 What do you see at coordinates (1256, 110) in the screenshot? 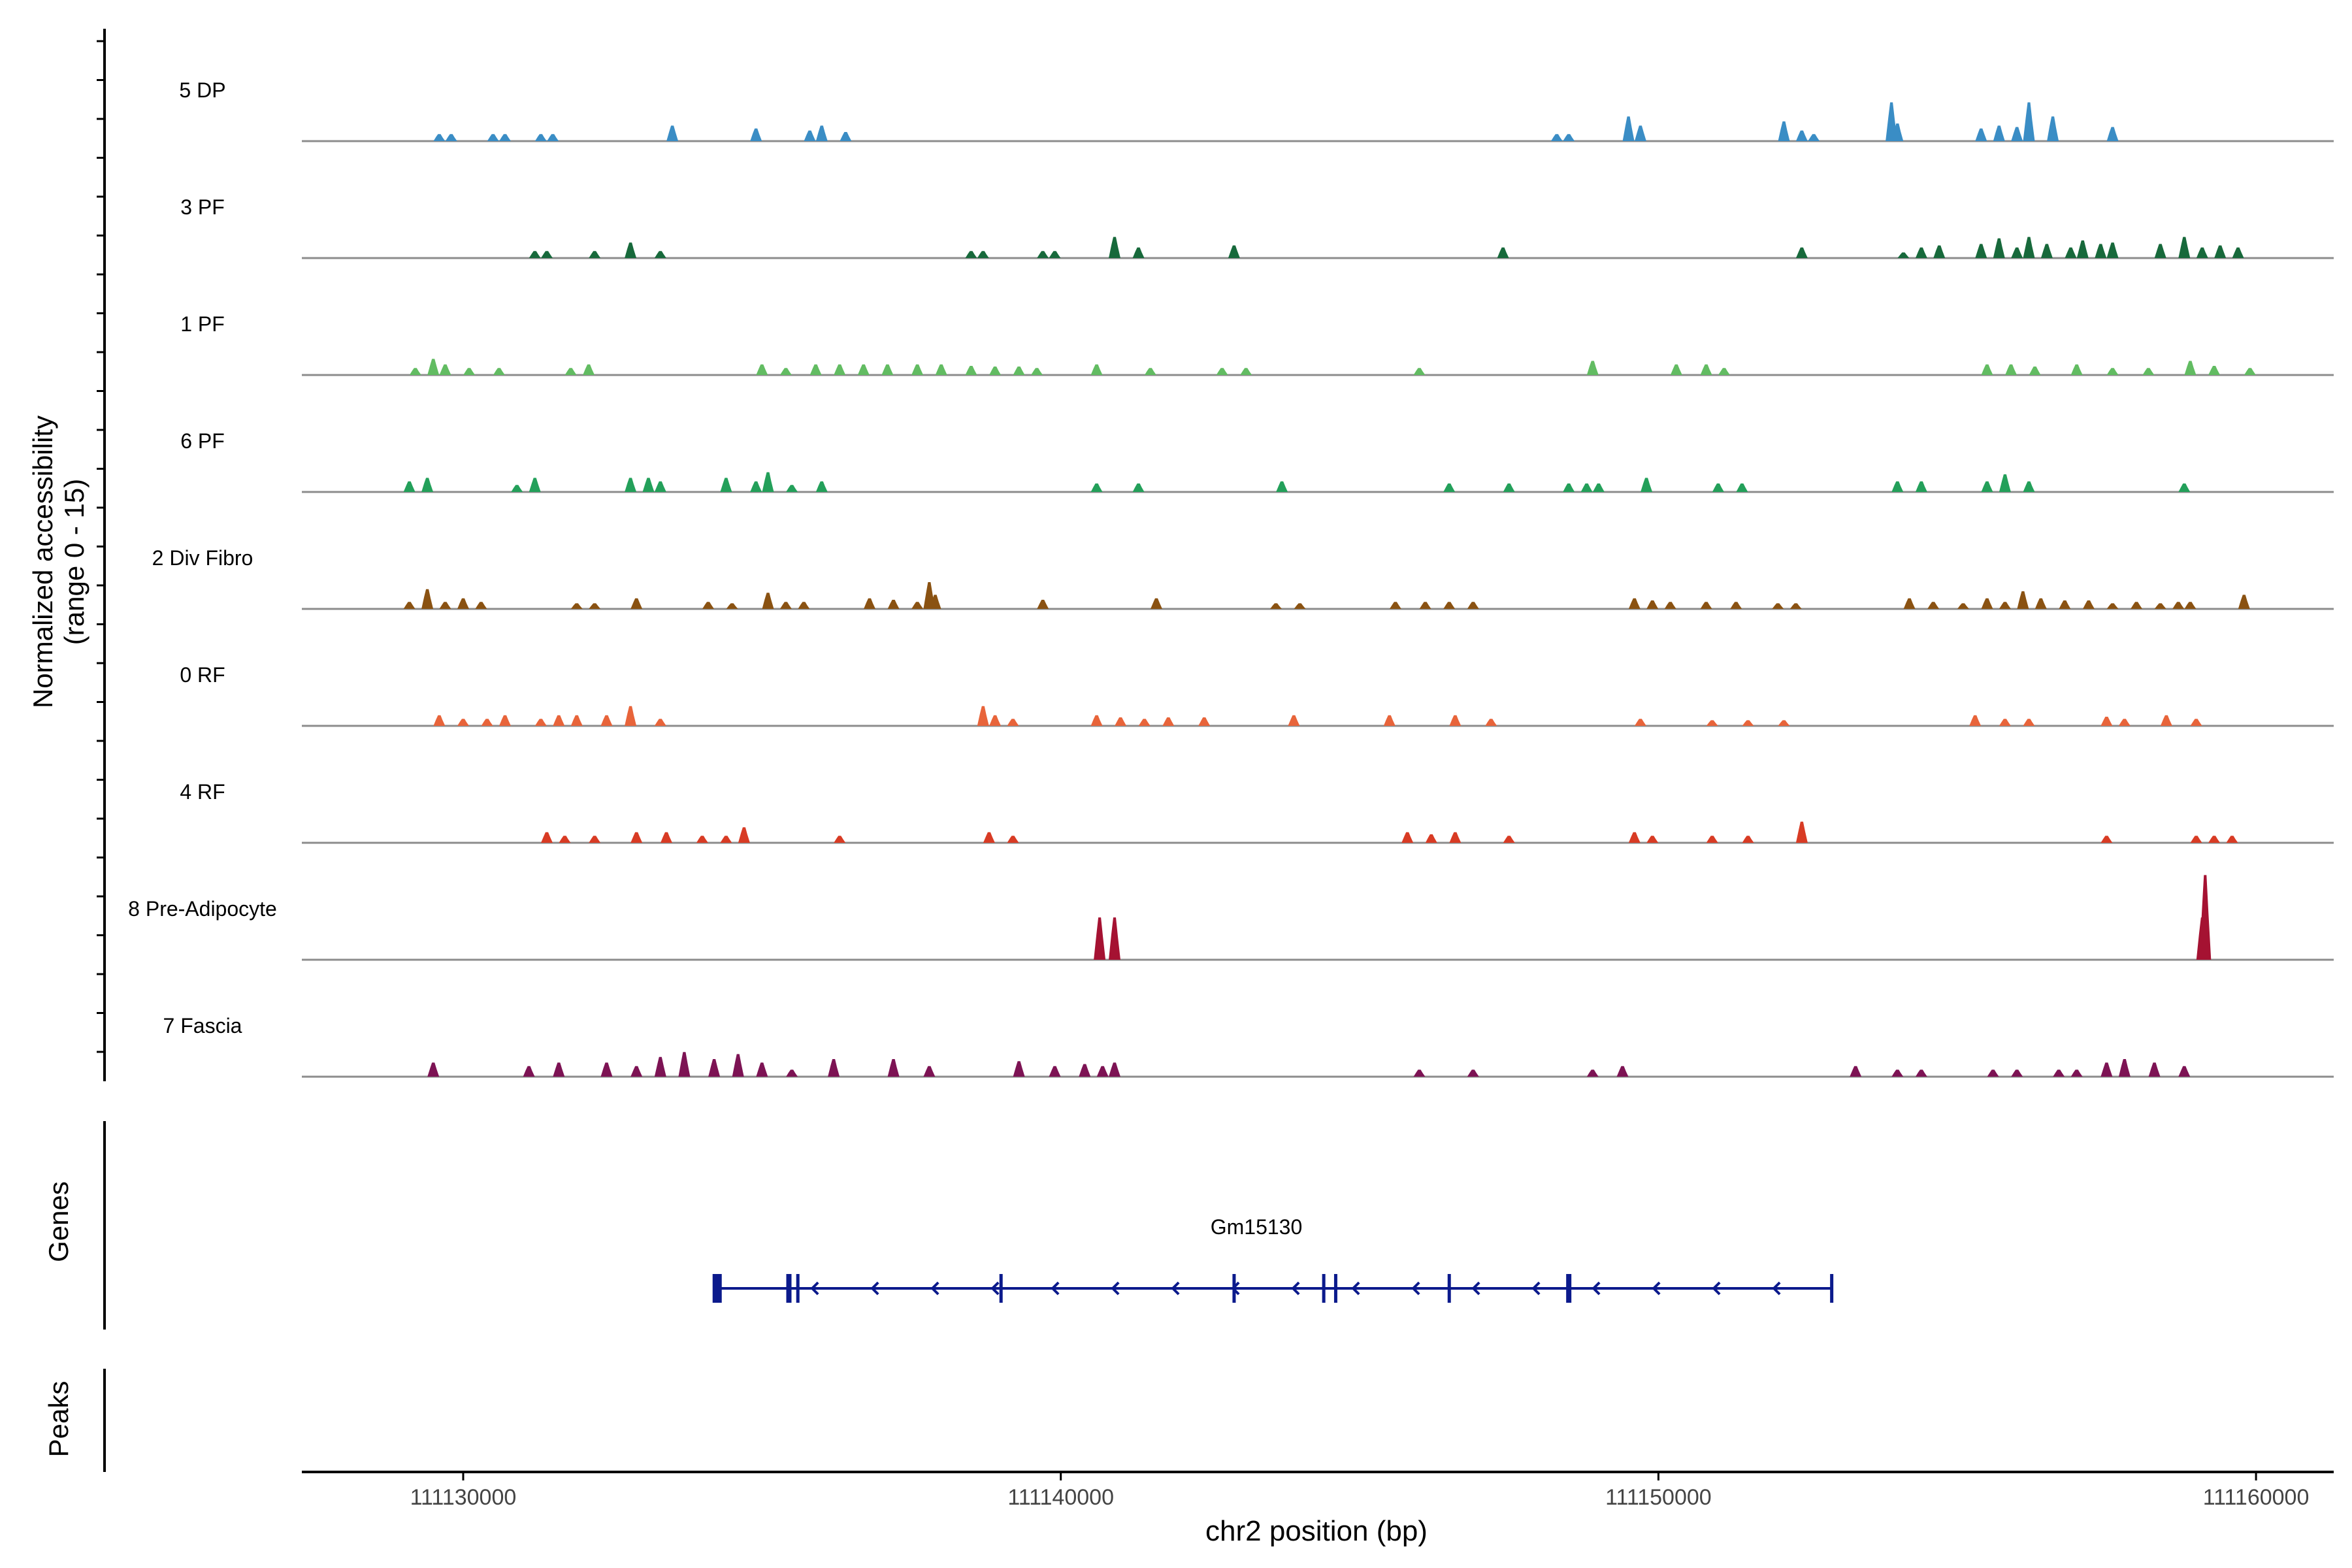
I see `track-5-dp: 5 DP` at bounding box center [1256, 110].